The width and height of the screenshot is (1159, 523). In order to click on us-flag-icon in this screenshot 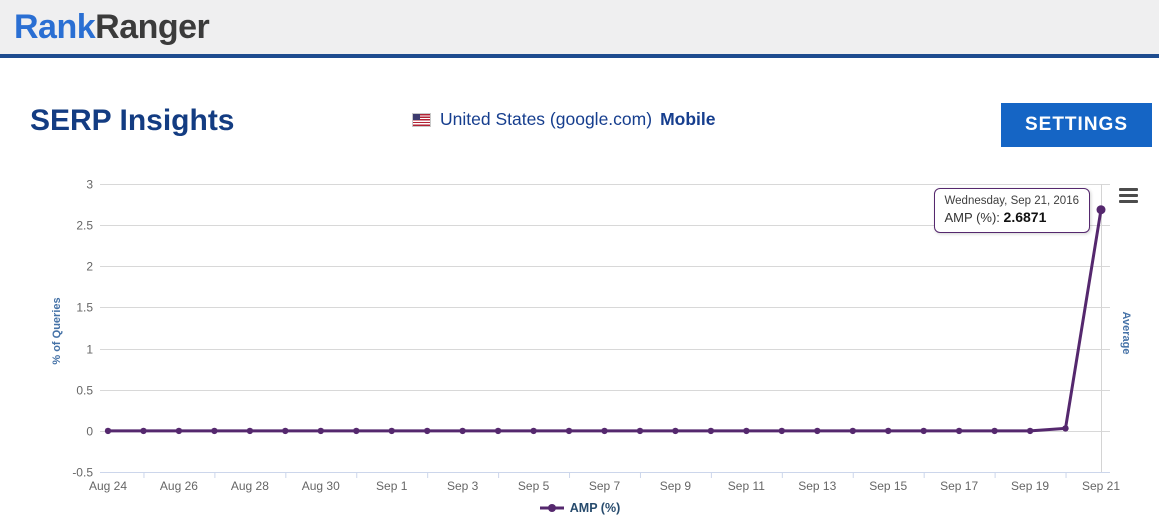, I will do `click(421, 119)`.